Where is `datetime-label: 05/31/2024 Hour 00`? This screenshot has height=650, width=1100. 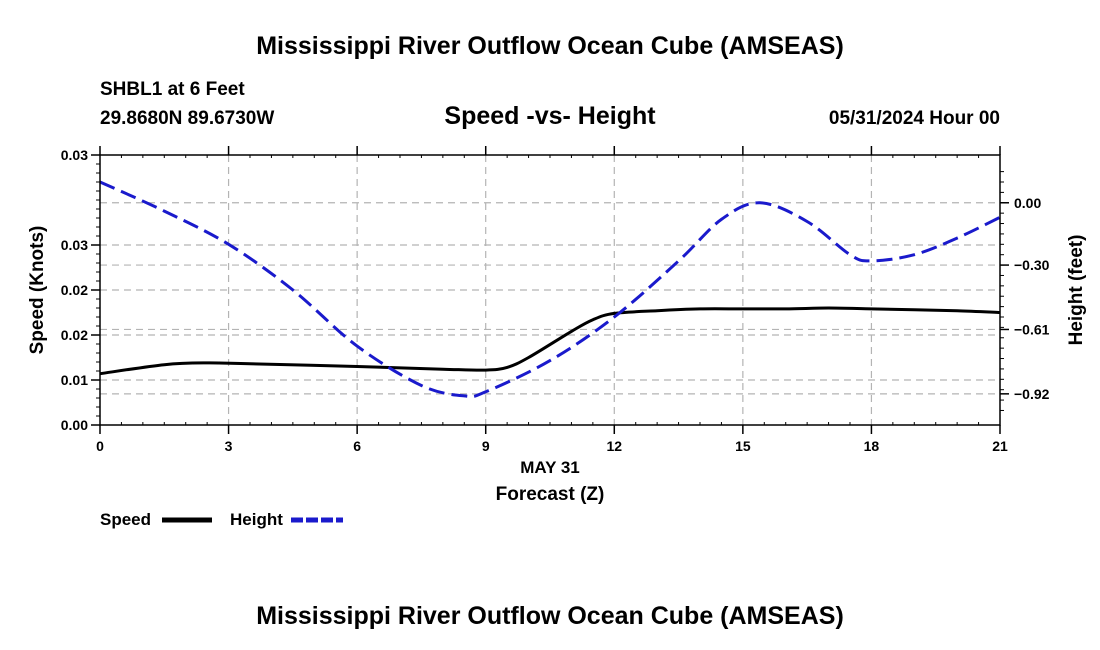 datetime-label: 05/31/2024 Hour 00 is located at coordinates (914, 118).